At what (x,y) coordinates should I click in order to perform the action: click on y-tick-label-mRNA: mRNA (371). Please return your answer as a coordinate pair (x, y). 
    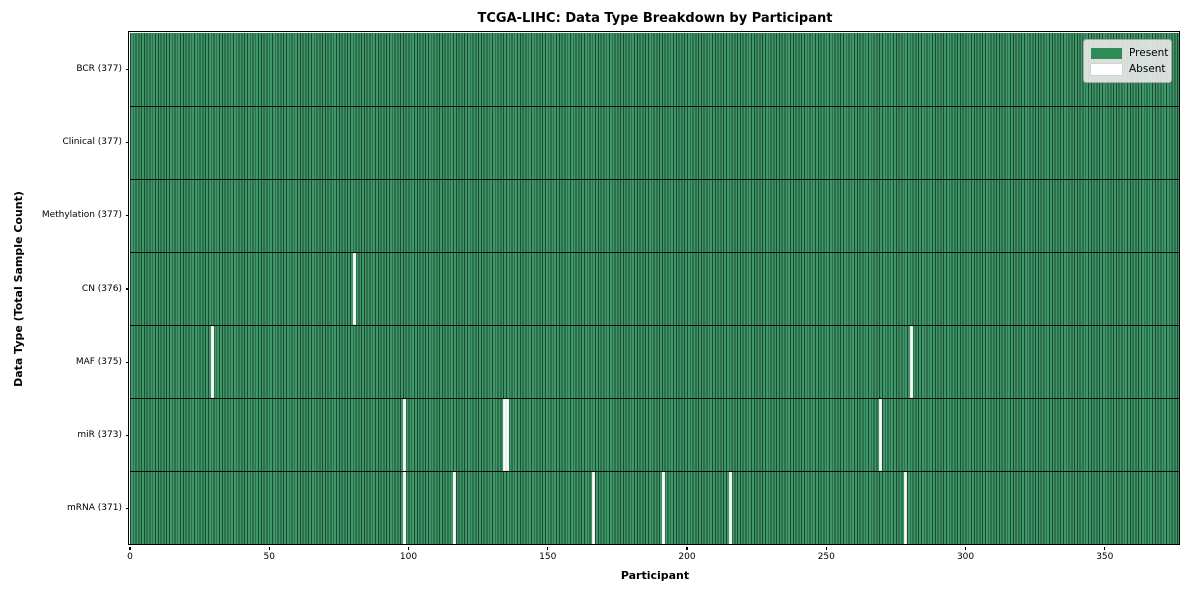
    Looking at the image, I should click on (94, 507).